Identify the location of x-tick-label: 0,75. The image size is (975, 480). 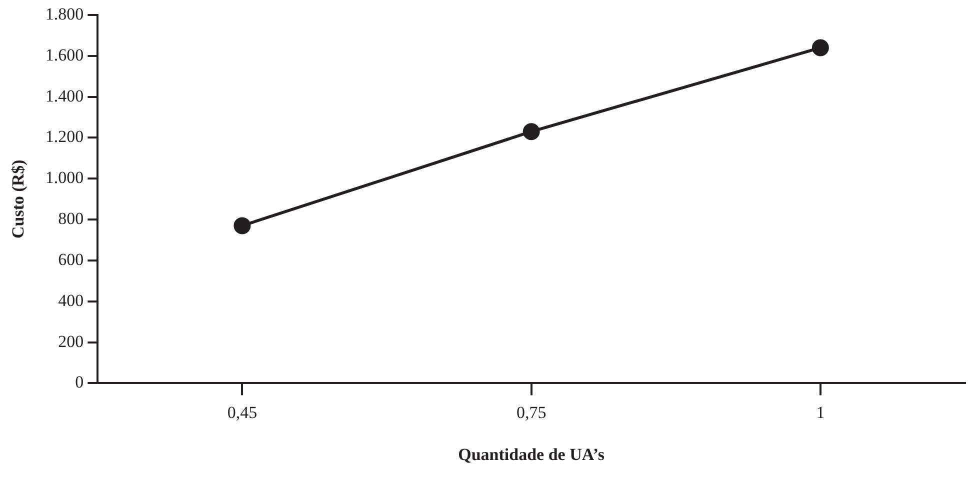
(531, 412).